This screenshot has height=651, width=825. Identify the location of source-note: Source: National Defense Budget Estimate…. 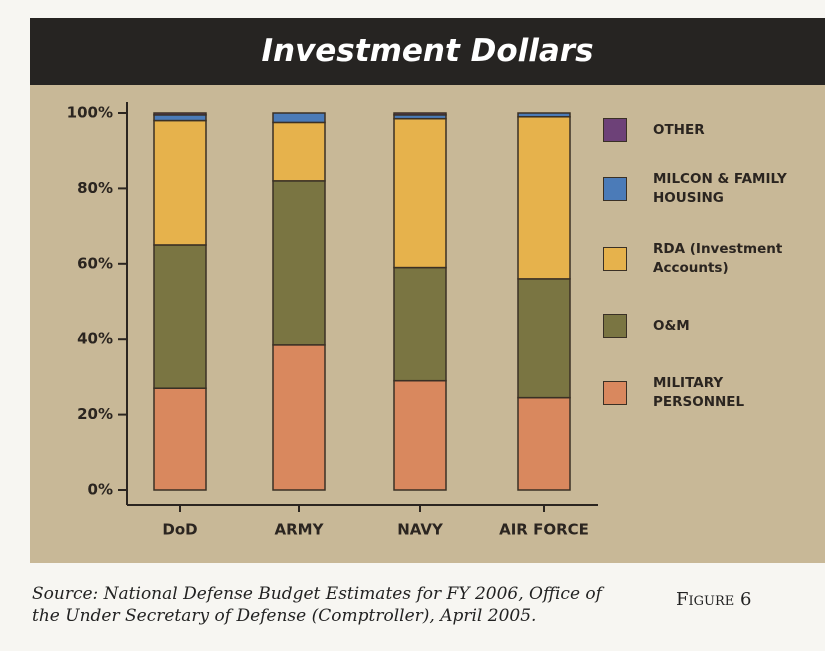
(317, 605).